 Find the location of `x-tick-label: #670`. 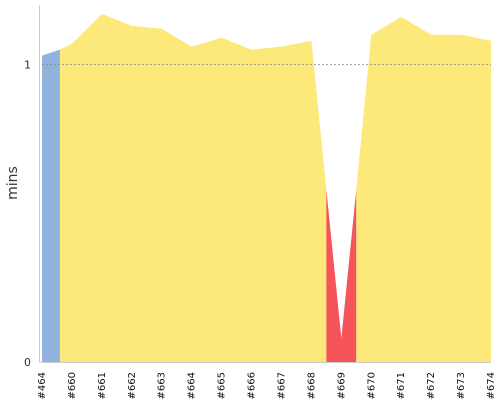

x-tick-label: #670 is located at coordinates (371, 385).